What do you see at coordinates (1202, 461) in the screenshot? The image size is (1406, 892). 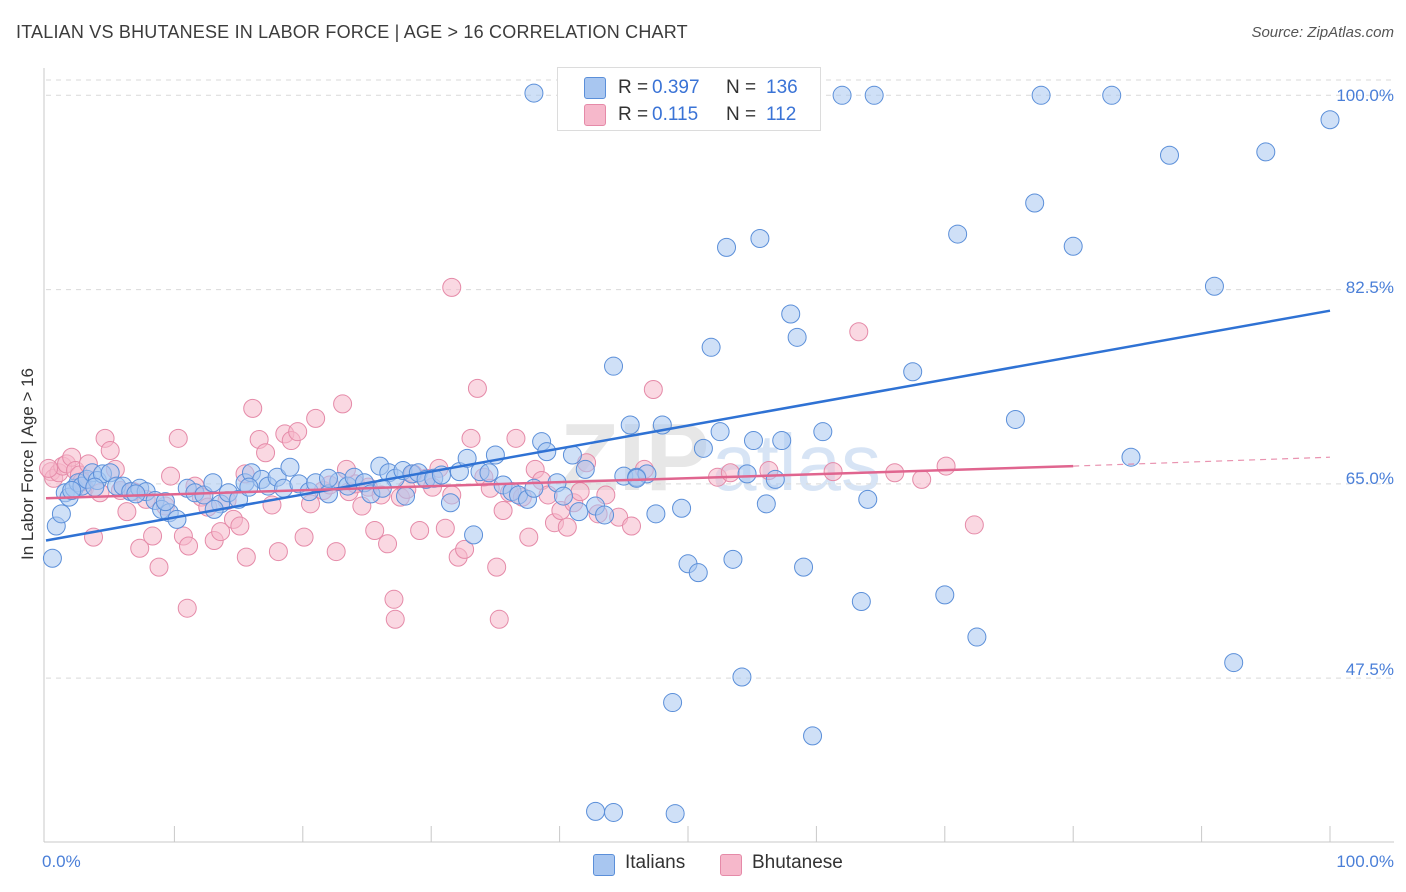 I see `bhutanese-trend-extension` at bounding box center [1202, 461].